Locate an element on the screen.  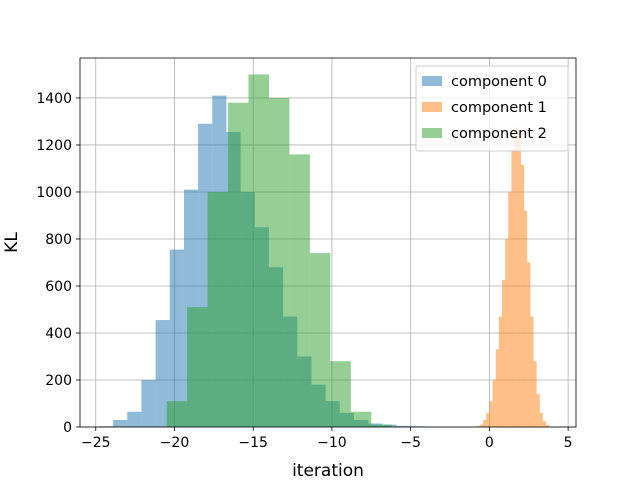
x-tick-label: 5 is located at coordinates (568, 443).